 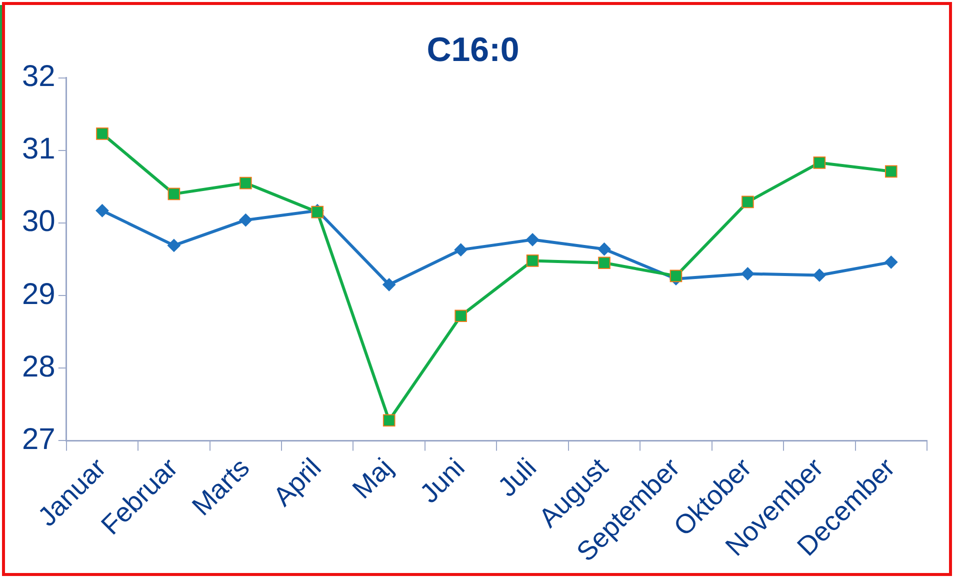 I want to click on y-tick-label: 30, so click(x=39, y=221).